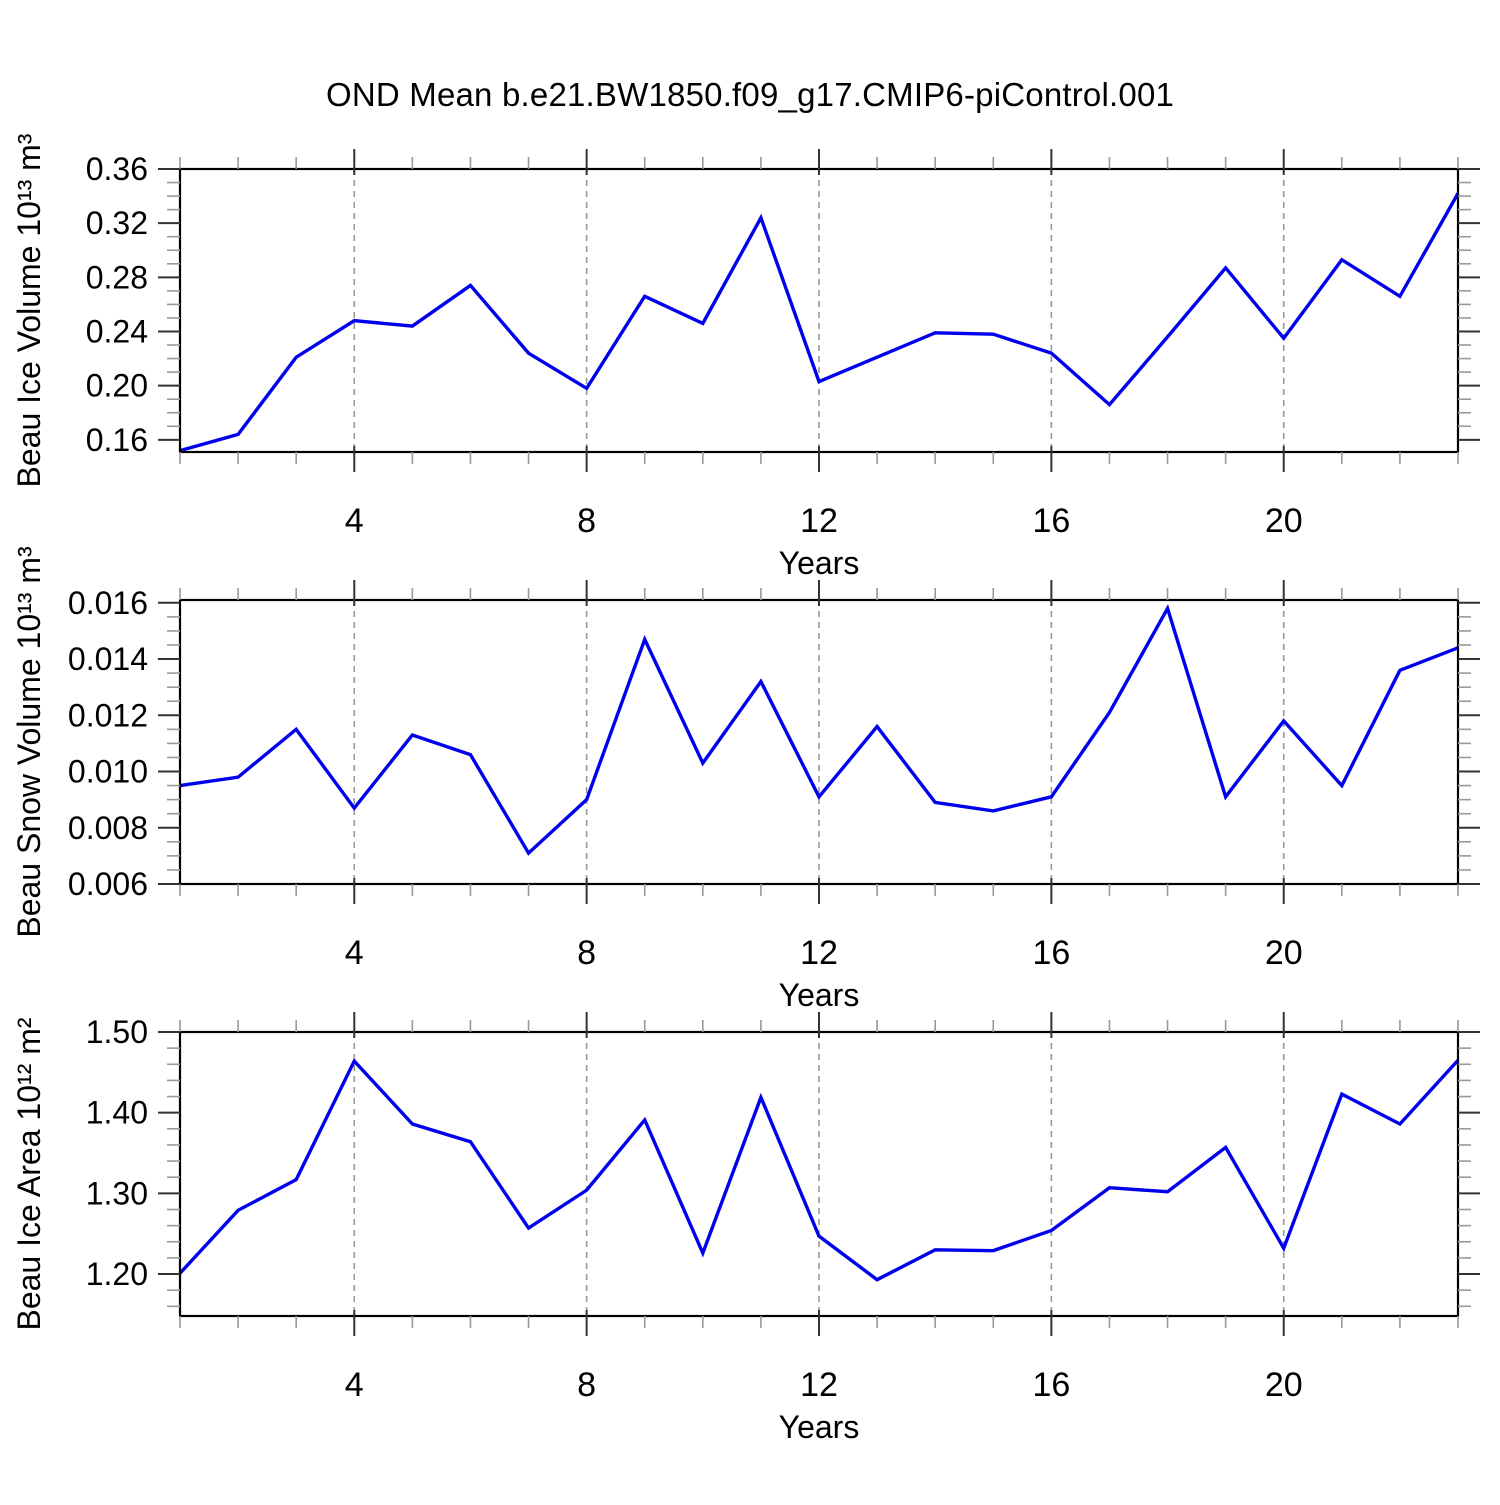 This screenshot has width=1500, height=1505. Describe the element at coordinates (117, 1032) in the screenshot. I see `y-tick-label: 1.50` at that location.